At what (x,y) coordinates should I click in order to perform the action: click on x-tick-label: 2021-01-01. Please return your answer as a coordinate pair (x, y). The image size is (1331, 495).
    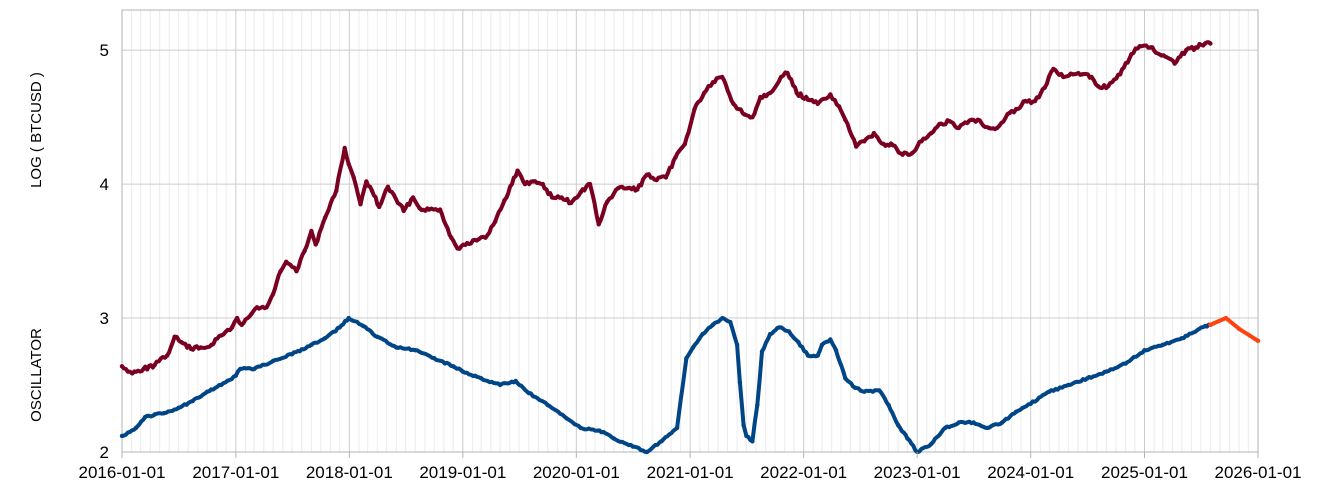
    Looking at the image, I should click on (690, 472).